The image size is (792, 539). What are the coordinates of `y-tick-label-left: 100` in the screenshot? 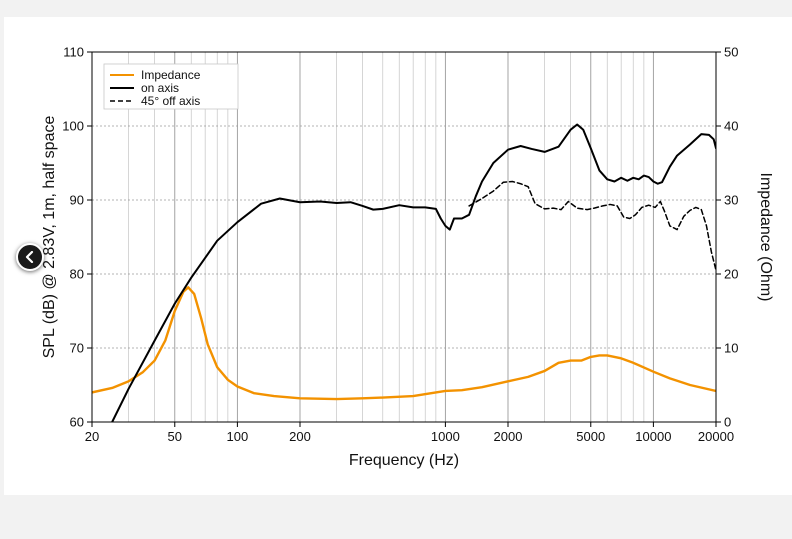 It's located at (73, 126).